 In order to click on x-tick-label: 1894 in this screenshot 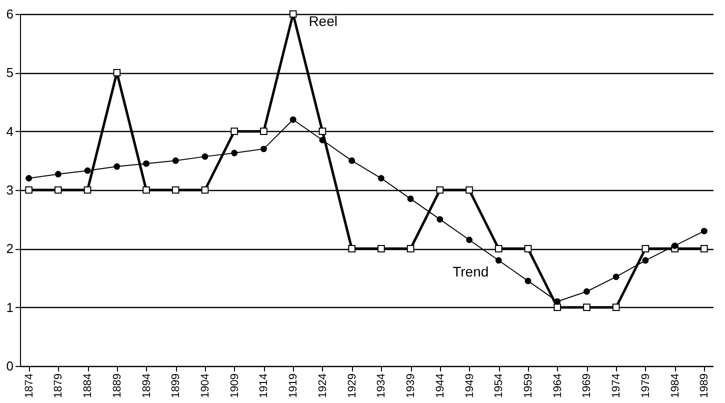, I will do `click(146, 386)`.